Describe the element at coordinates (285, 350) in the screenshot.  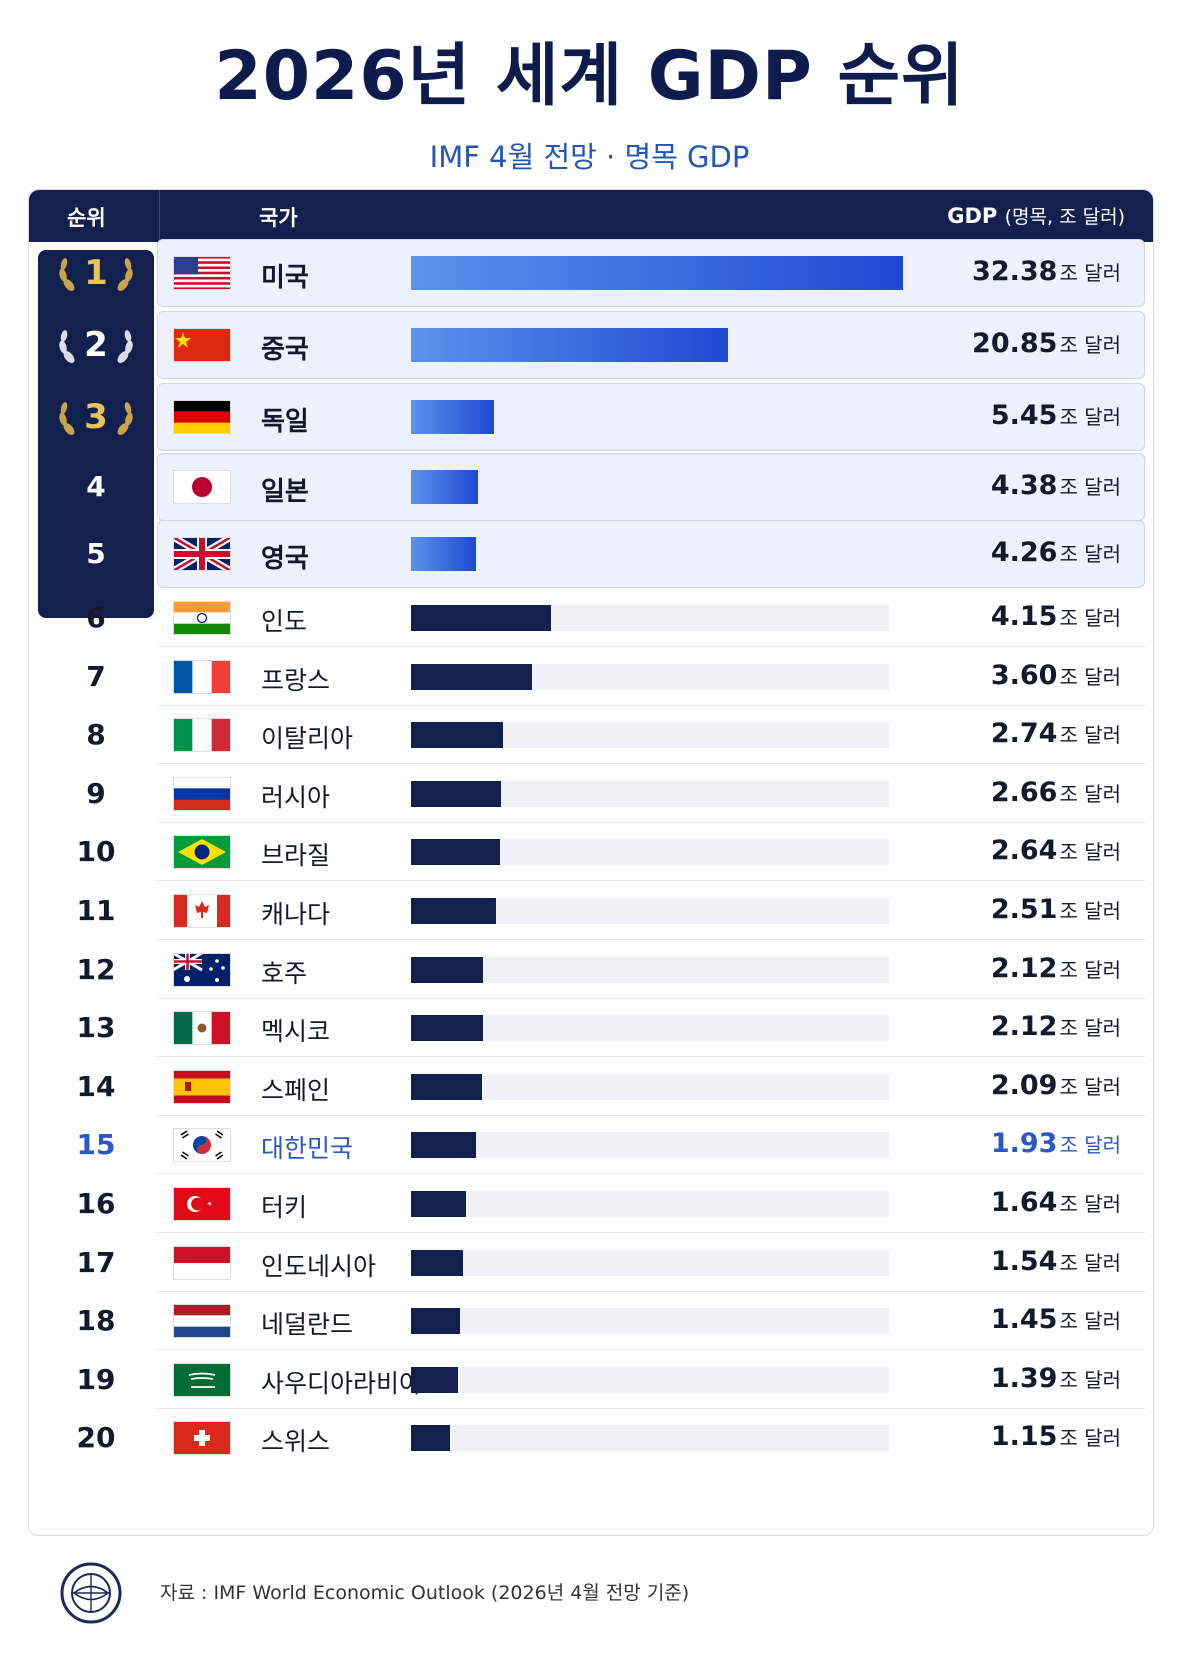
I see `country-name: 중국` at that location.